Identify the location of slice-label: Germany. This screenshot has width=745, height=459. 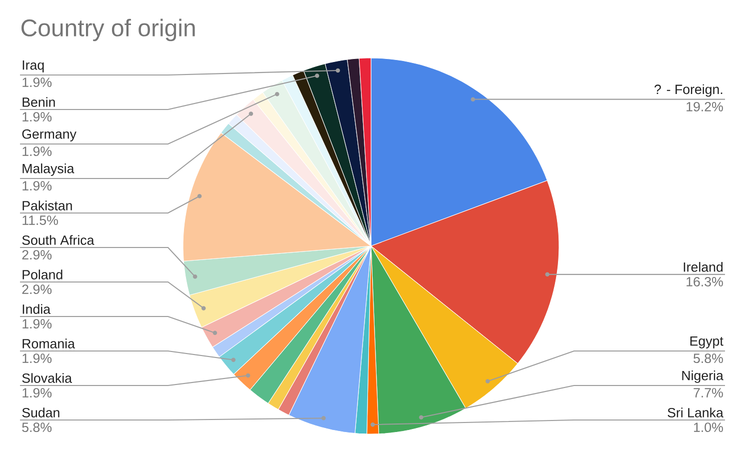
(49, 135).